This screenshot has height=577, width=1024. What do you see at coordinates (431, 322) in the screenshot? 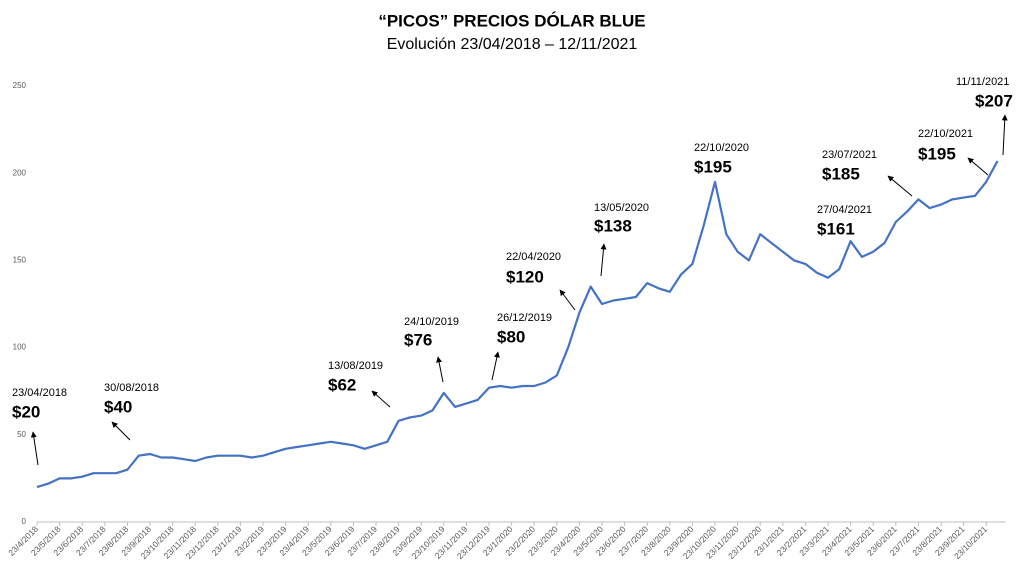
I see `annotation-date: 24/10/2019` at bounding box center [431, 322].